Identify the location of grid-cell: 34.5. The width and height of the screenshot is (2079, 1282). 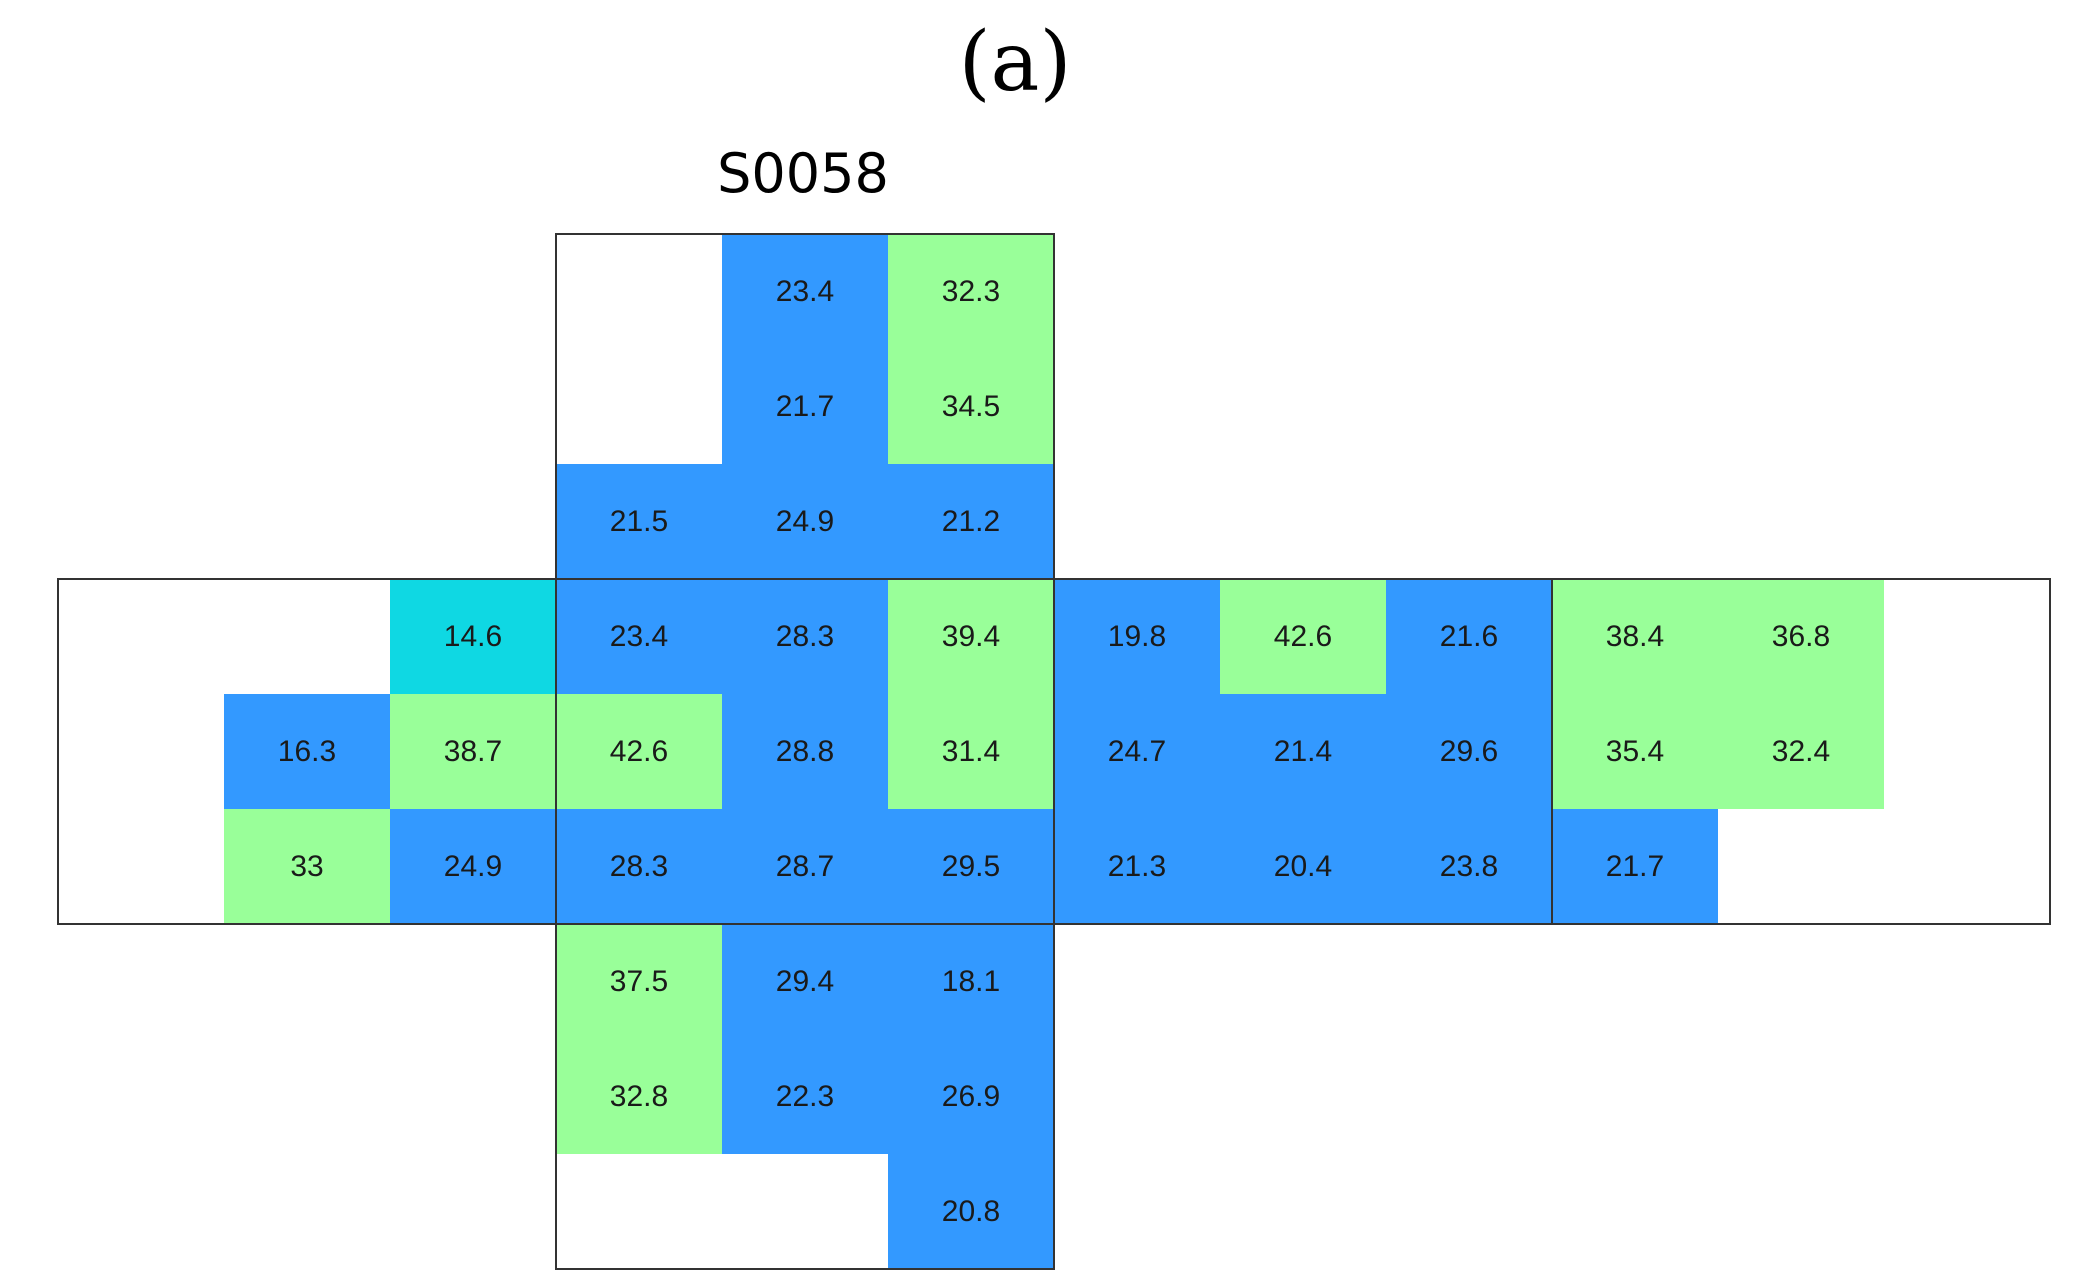
(971, 406).